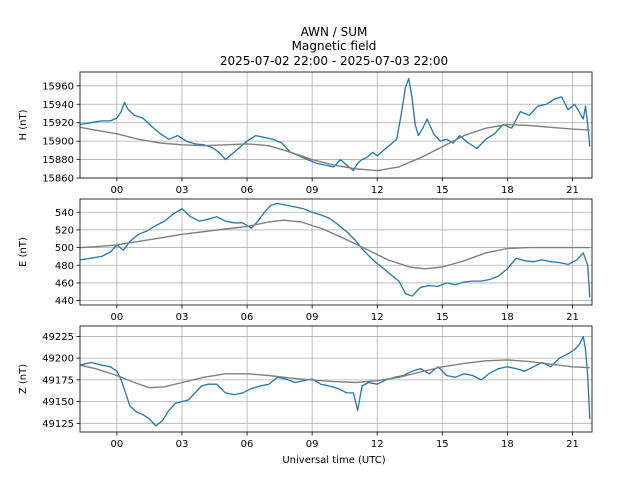  Describe the element at coordinates (64, 213) in the screenshot. I see `e-y-tick-label-5: 540` at that location.